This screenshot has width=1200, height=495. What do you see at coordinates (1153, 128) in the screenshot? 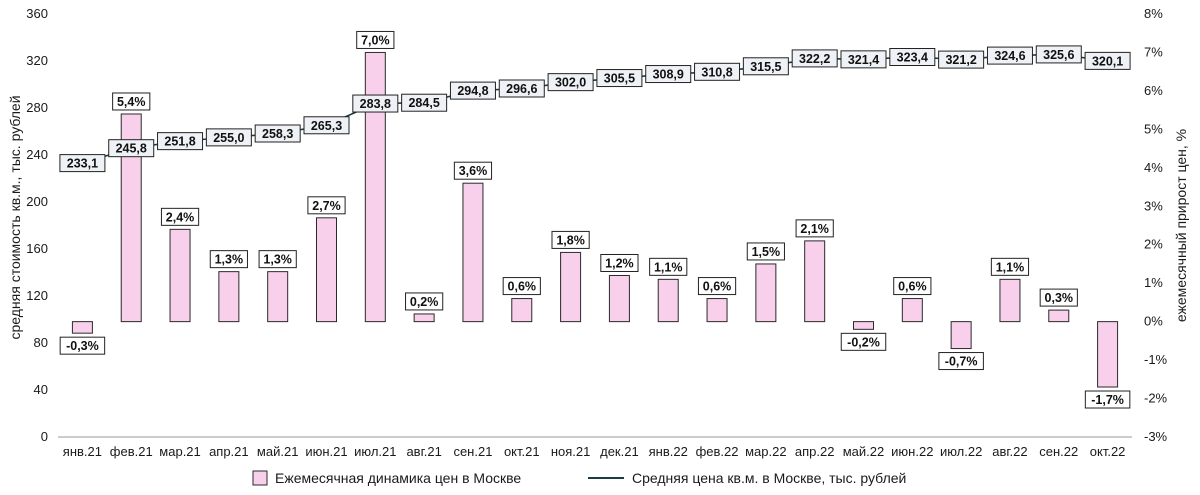
I see `y-right-tick-label: 5%` at bounding box center [1153, 128].